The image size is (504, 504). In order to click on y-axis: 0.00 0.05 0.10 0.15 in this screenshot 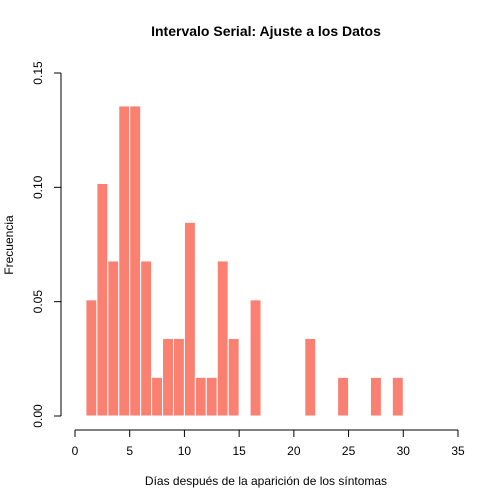, I will do `click(46, 244)`.